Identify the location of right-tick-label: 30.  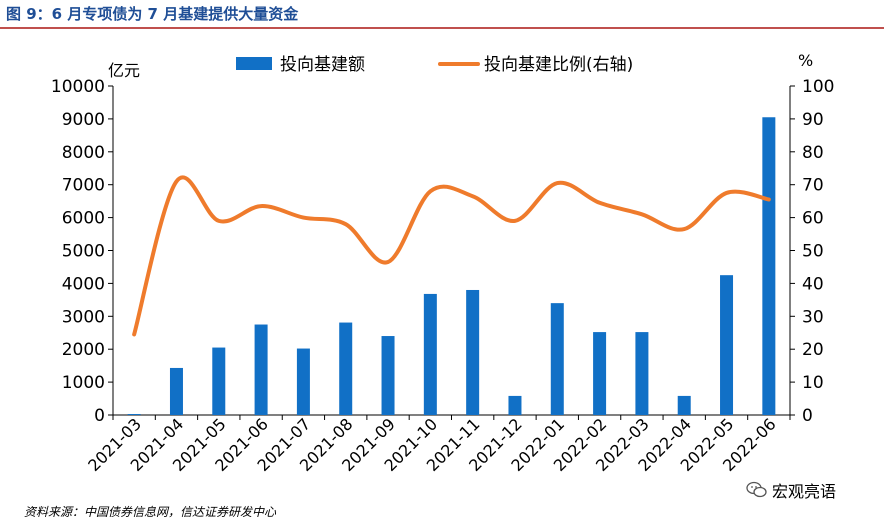
(813, 317).